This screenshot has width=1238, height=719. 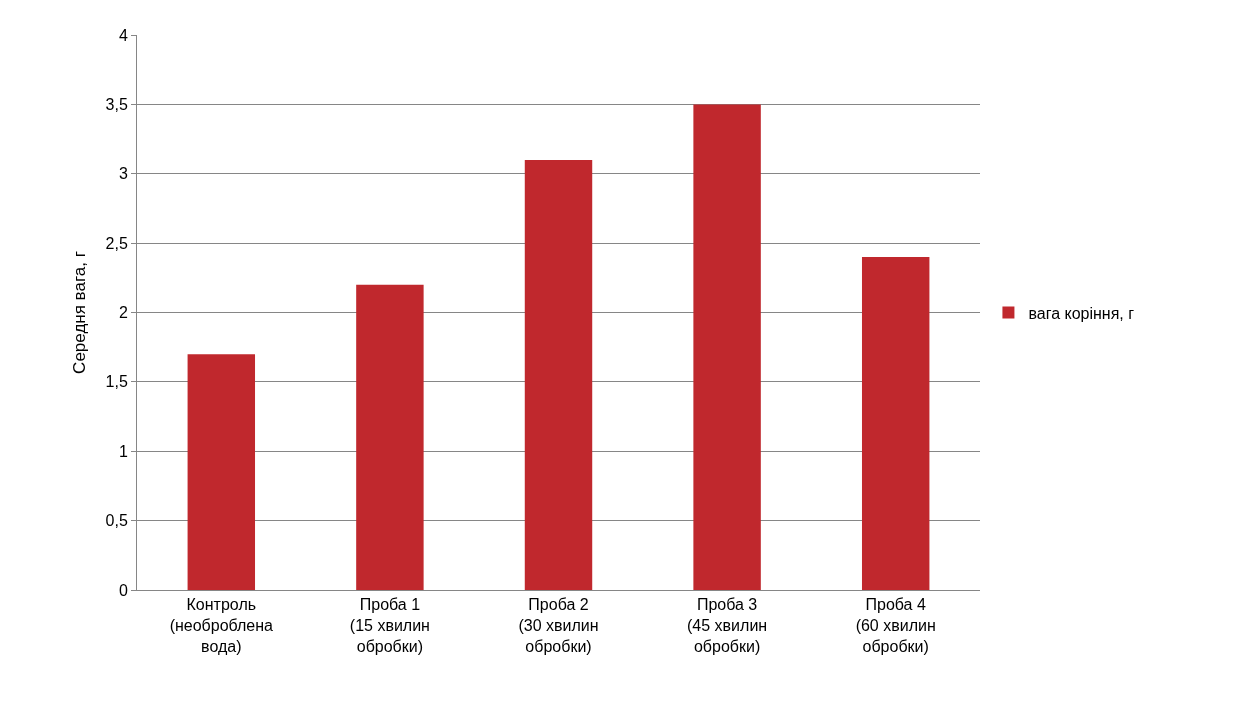 I want to click on legend-label: вага коріння, г, so click(x=1081, y=313).